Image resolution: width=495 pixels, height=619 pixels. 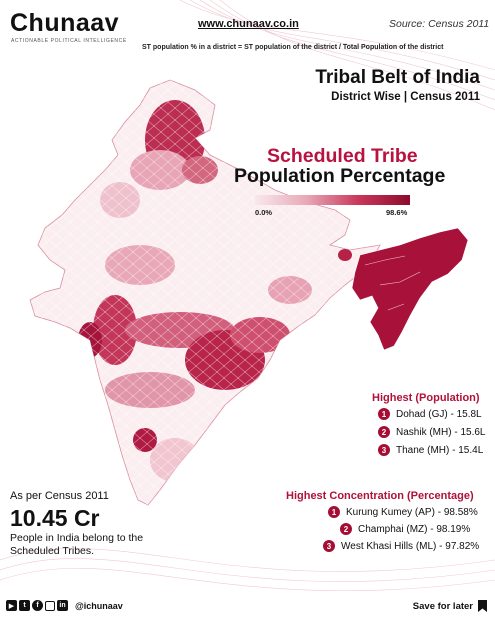 I want to click on page-title: Tribal Belt of India, so click(x=397, y=77).